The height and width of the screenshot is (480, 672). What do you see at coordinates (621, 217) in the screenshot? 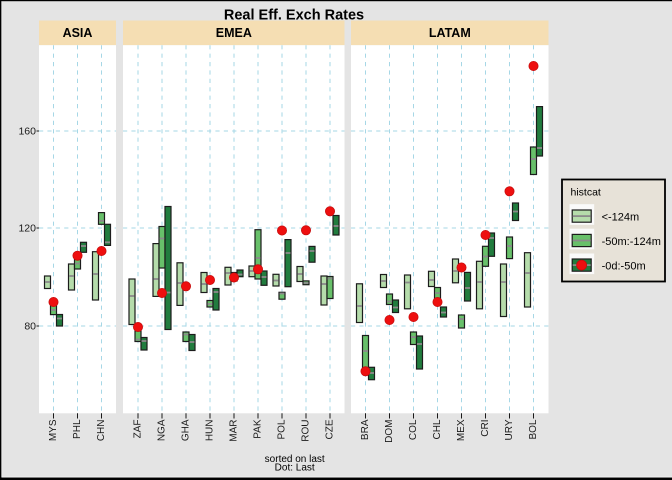
I see `svg-text: <-124m` at bounding box center [621, 217].